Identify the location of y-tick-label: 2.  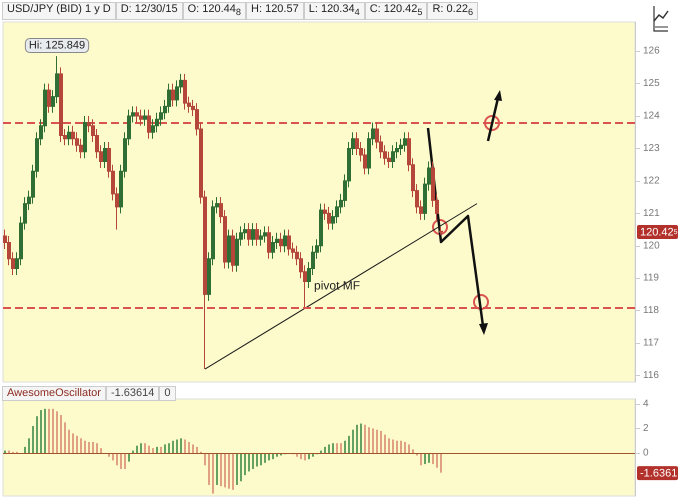
(646, 428).